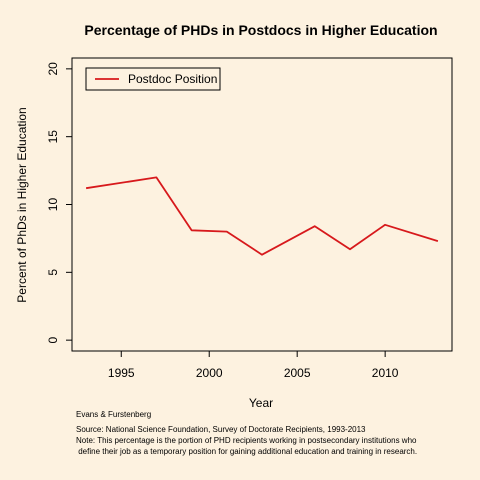 The height and width of the screenshot is (480, 480). I want to click on y-tick-label: 5, so click(53, 272).